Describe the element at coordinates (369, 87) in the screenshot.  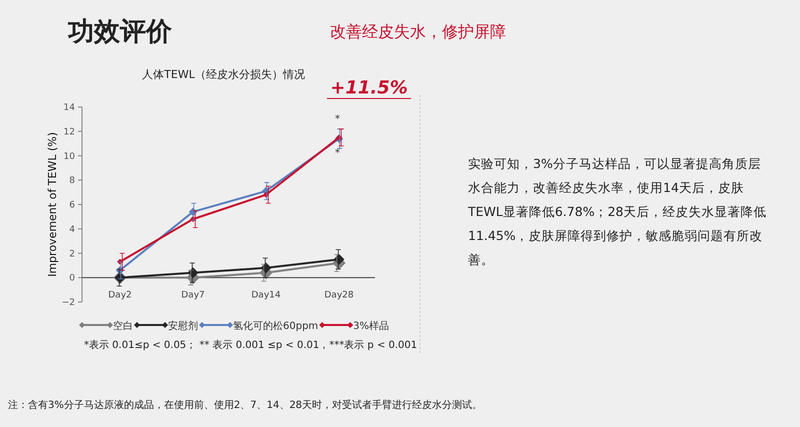
I see `annotation: +11.5%` at that location.